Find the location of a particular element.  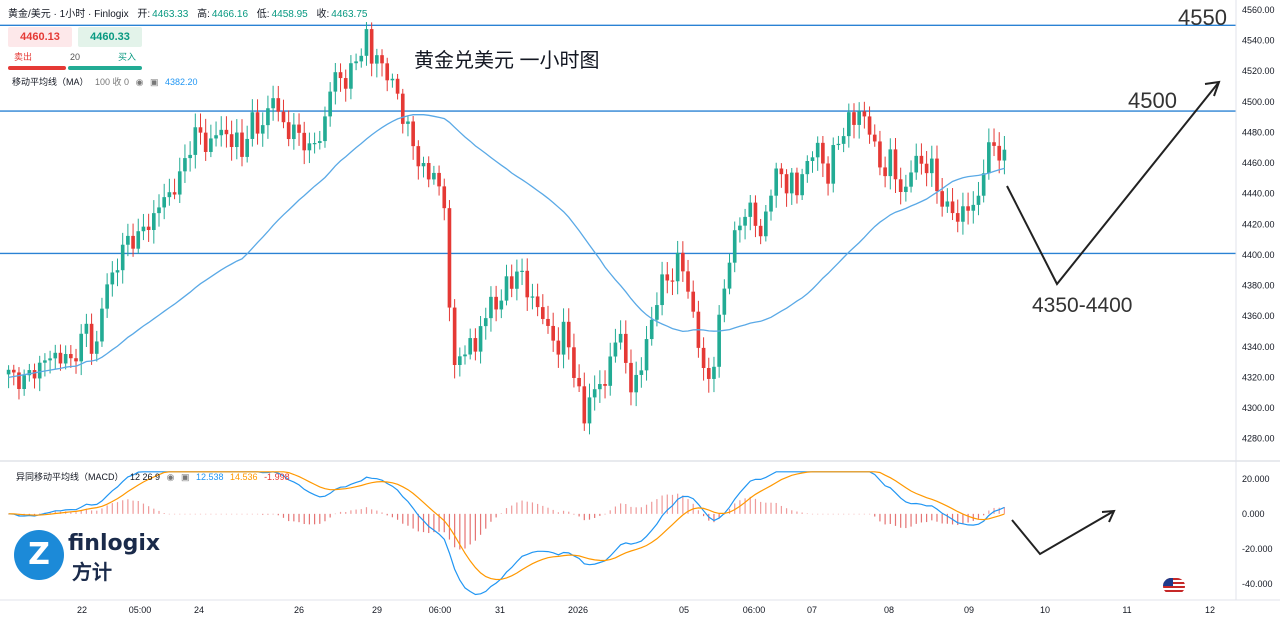

time-axis-tick: 05 is located at coordinates (684, 610).